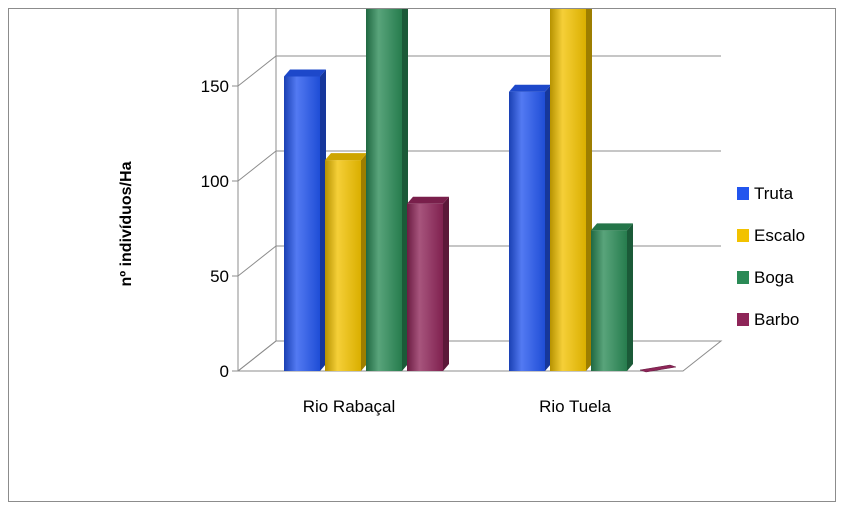  I want to click on y-tick-label: 100, so click(215, 181).